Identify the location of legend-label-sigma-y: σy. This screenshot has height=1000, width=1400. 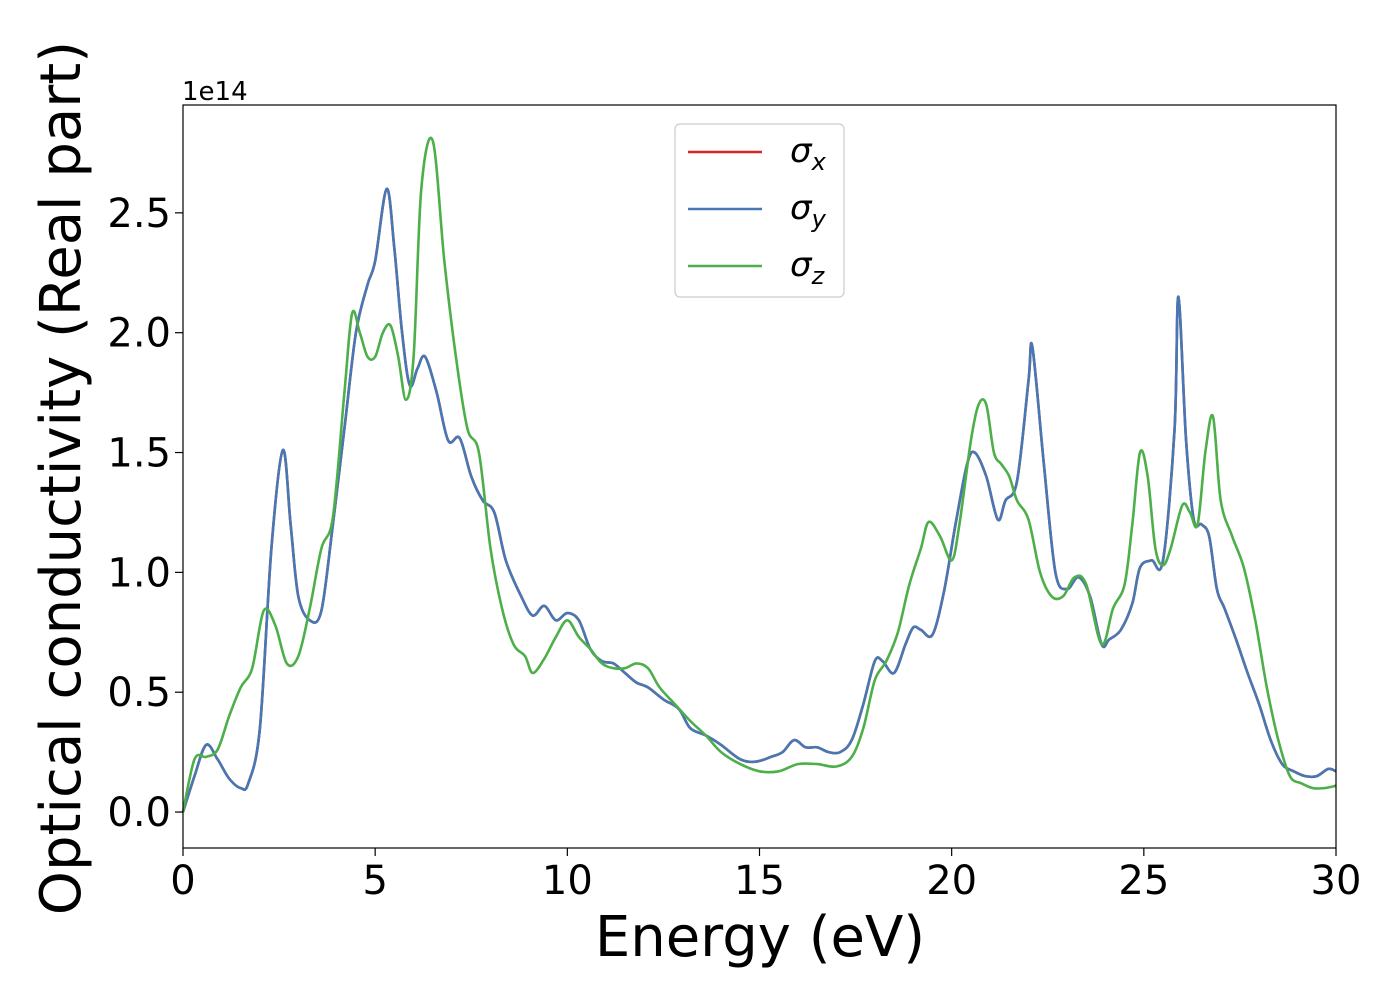
(808, 210).